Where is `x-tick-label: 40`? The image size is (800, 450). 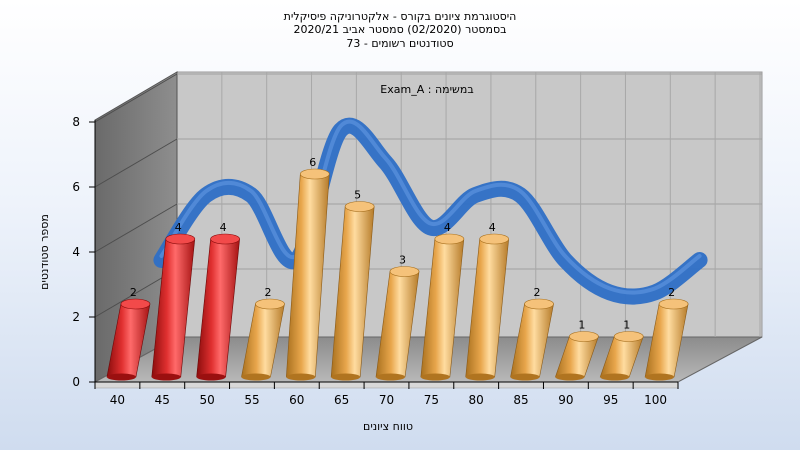
x-tick-label: 40 is located at coordinates (117, 400).